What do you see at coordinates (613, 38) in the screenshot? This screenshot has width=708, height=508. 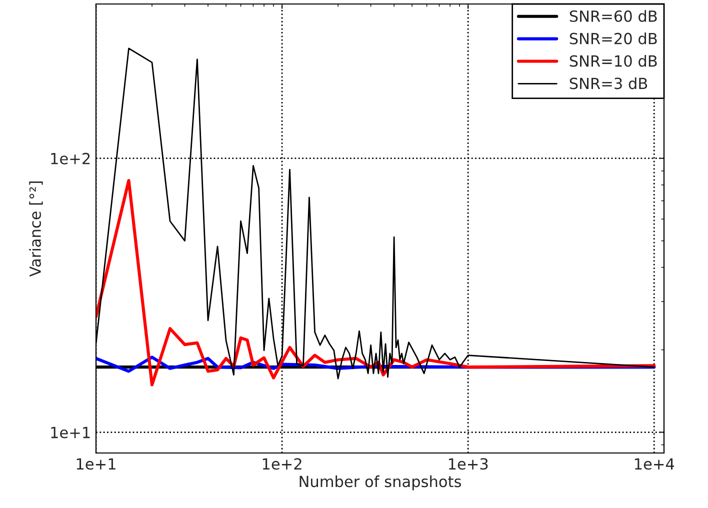 I see `legend-label: SNR=20 dB` at bounding box center [613, 38].